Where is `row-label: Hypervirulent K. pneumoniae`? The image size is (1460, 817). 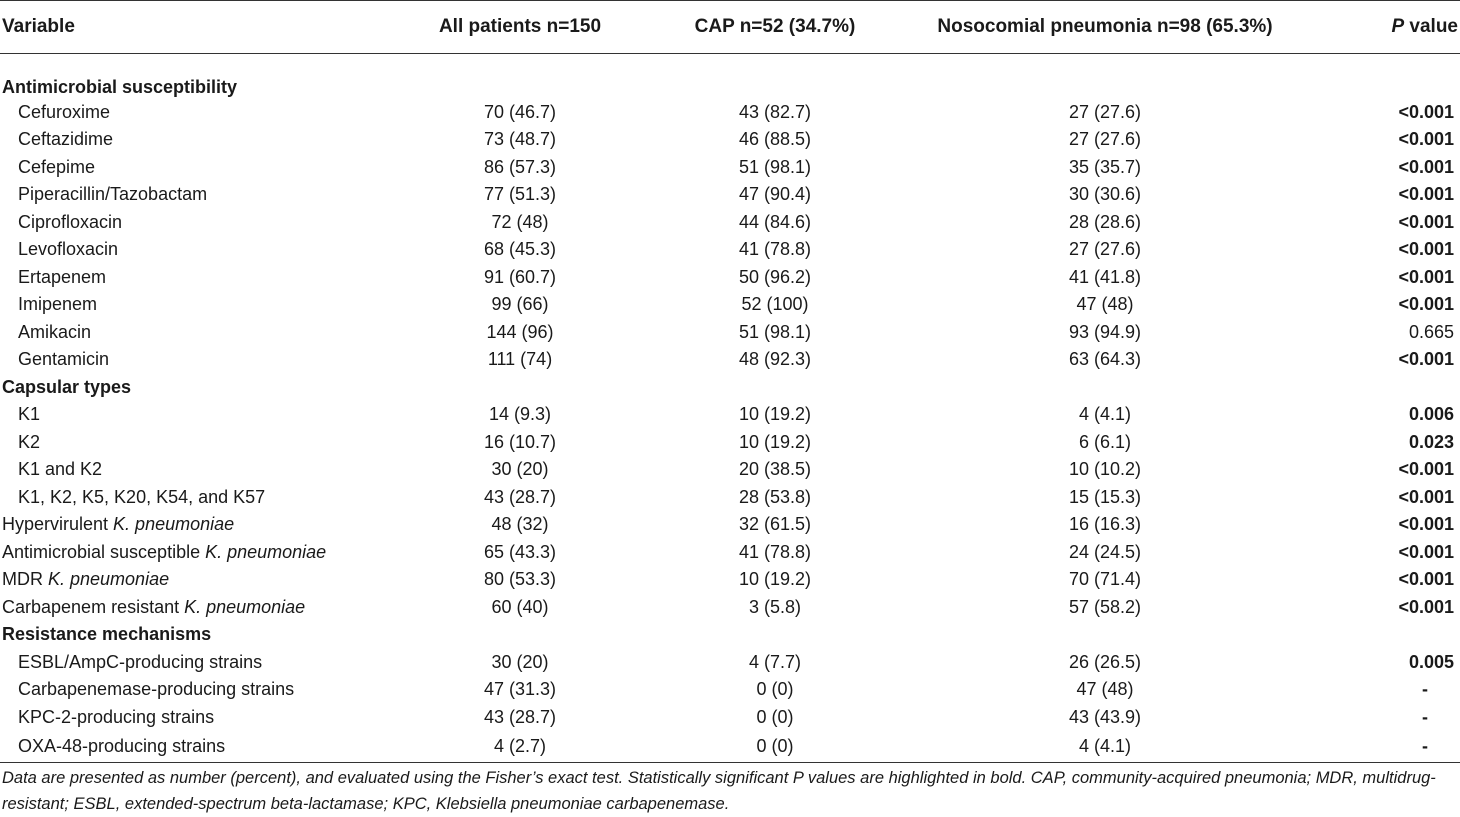
row-label: Hypervirulent K. pneumoniae is located at coordinates (200, 525).